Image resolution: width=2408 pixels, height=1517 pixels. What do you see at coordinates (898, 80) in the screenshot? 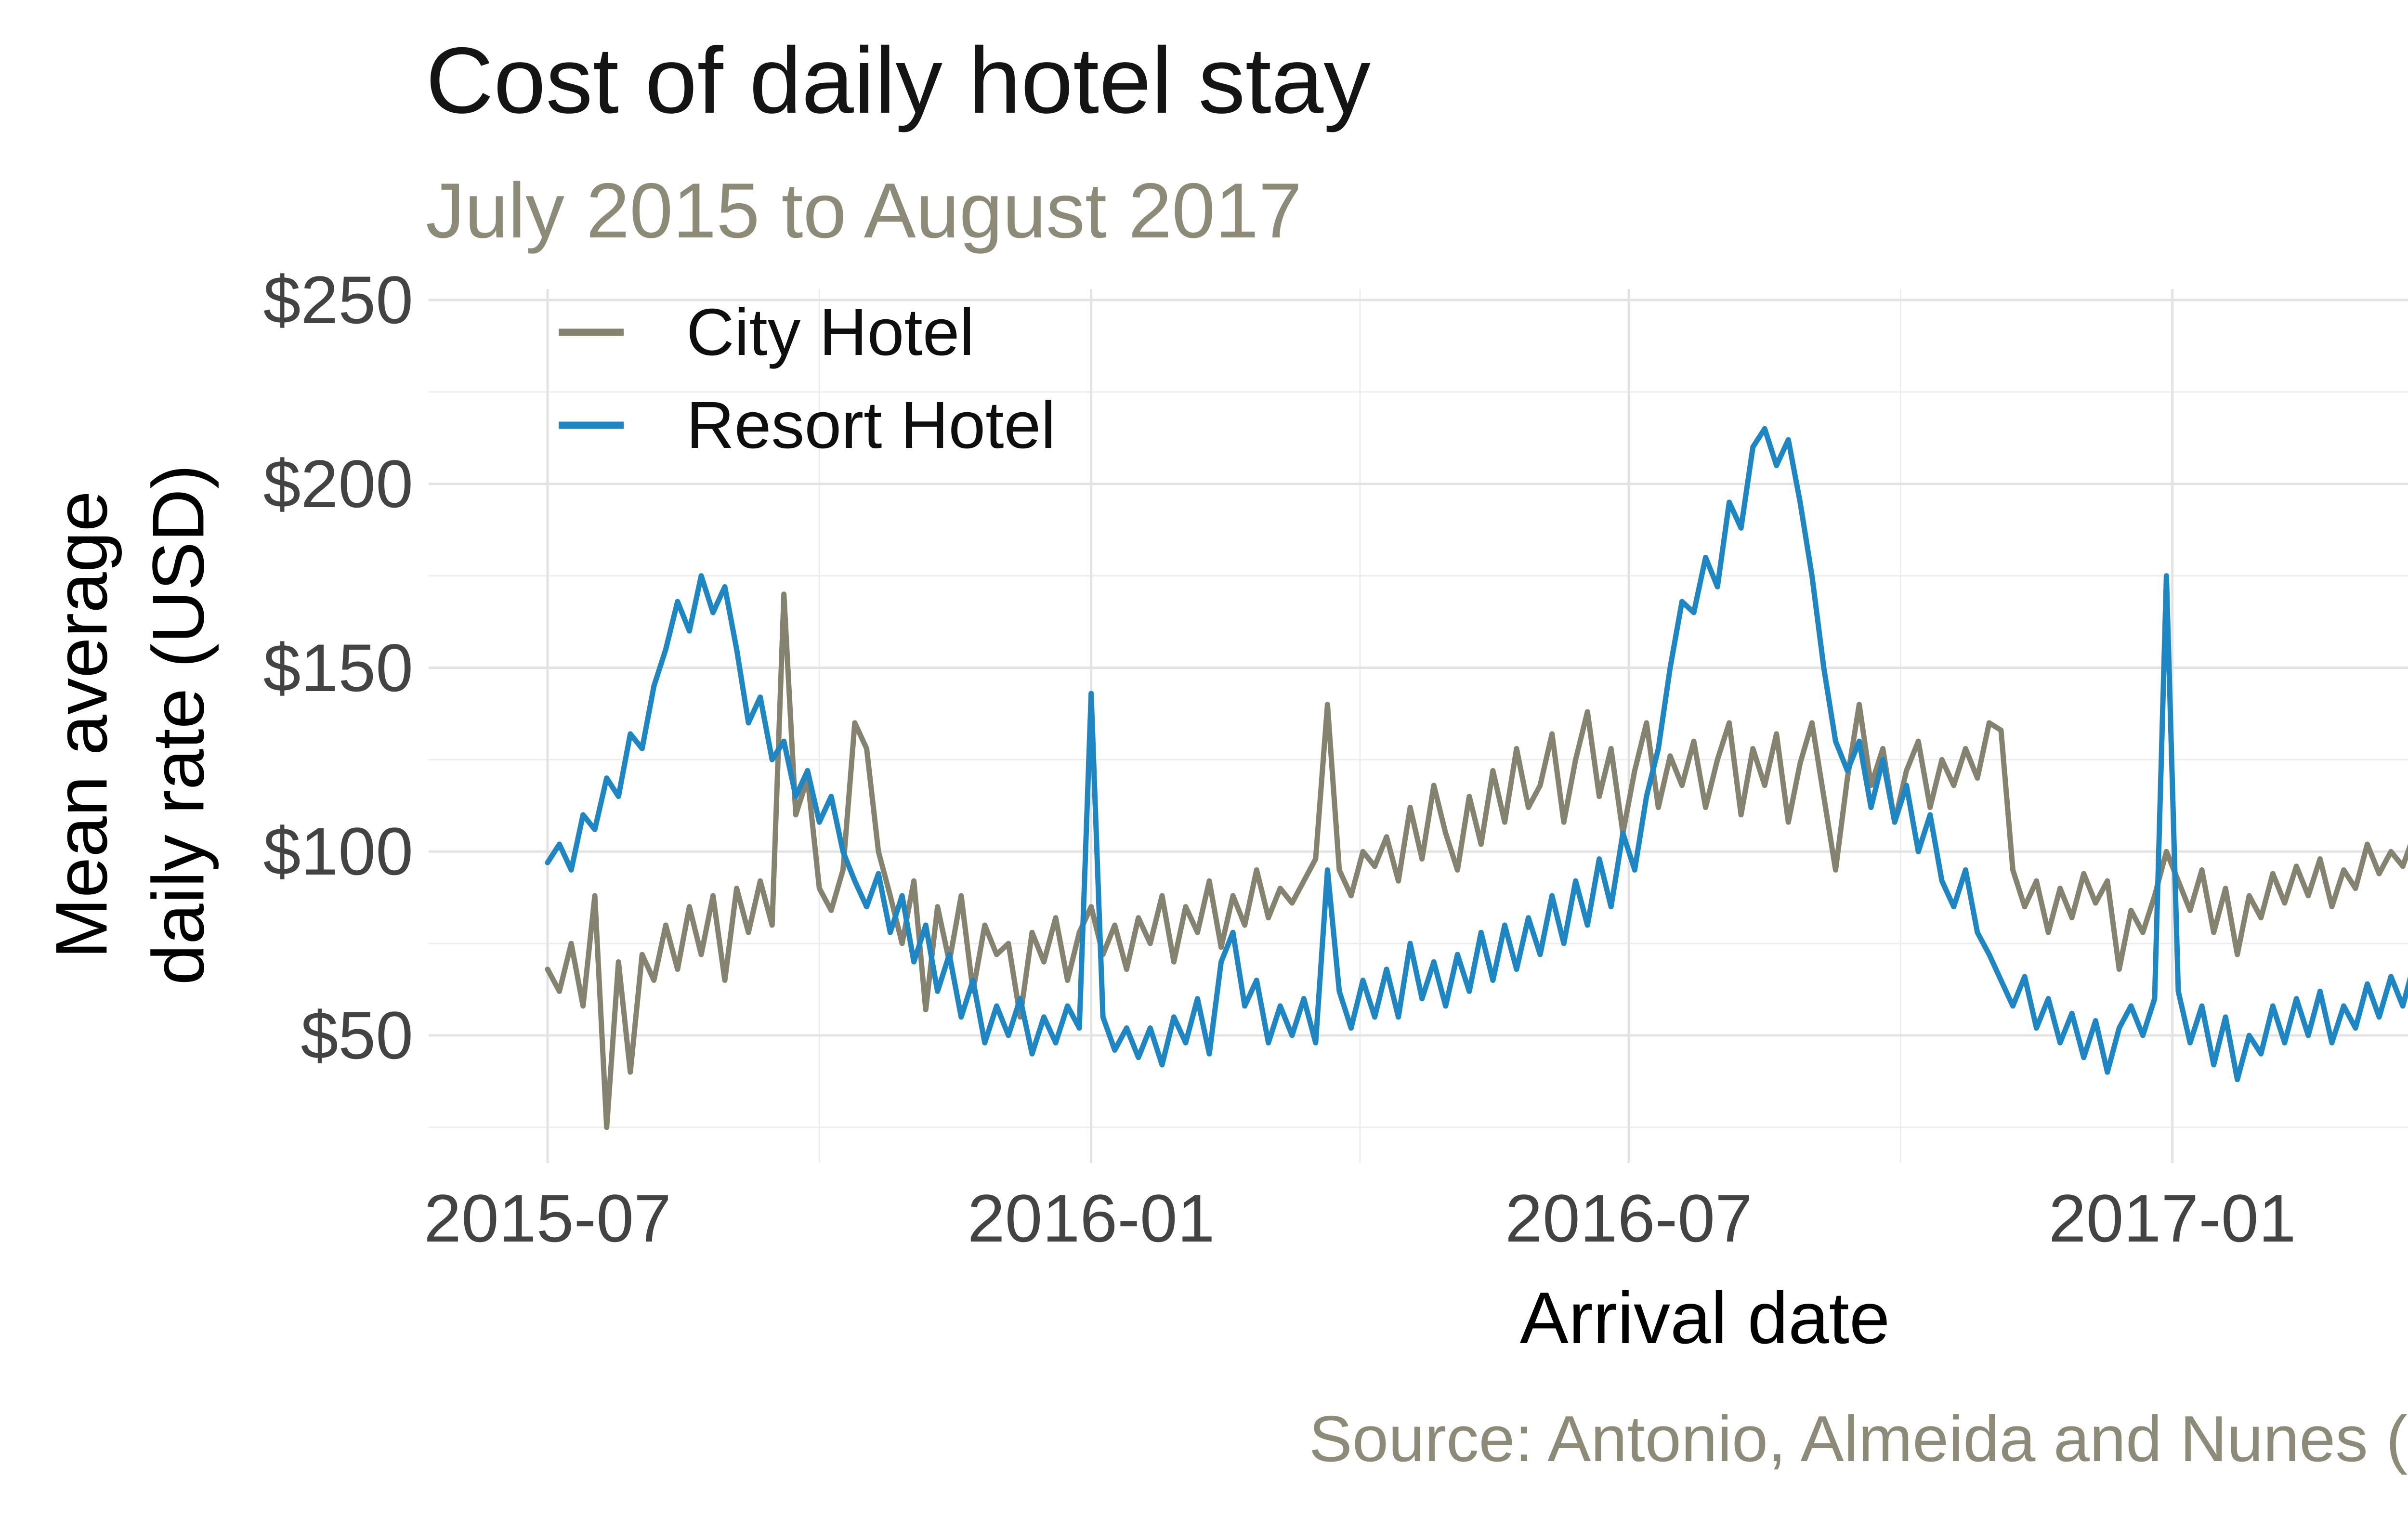
I see `chart-title: Cost of daily hotel stay` at bounding box center [898, 80].